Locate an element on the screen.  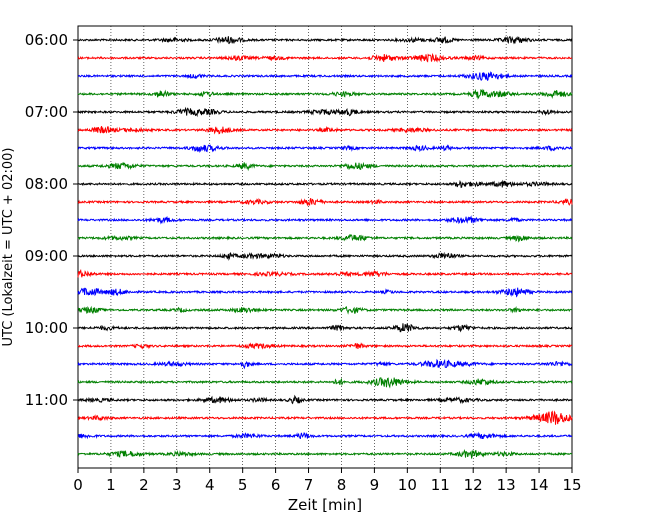
x-tick-label: 1 is located at coordinates (111, 485).